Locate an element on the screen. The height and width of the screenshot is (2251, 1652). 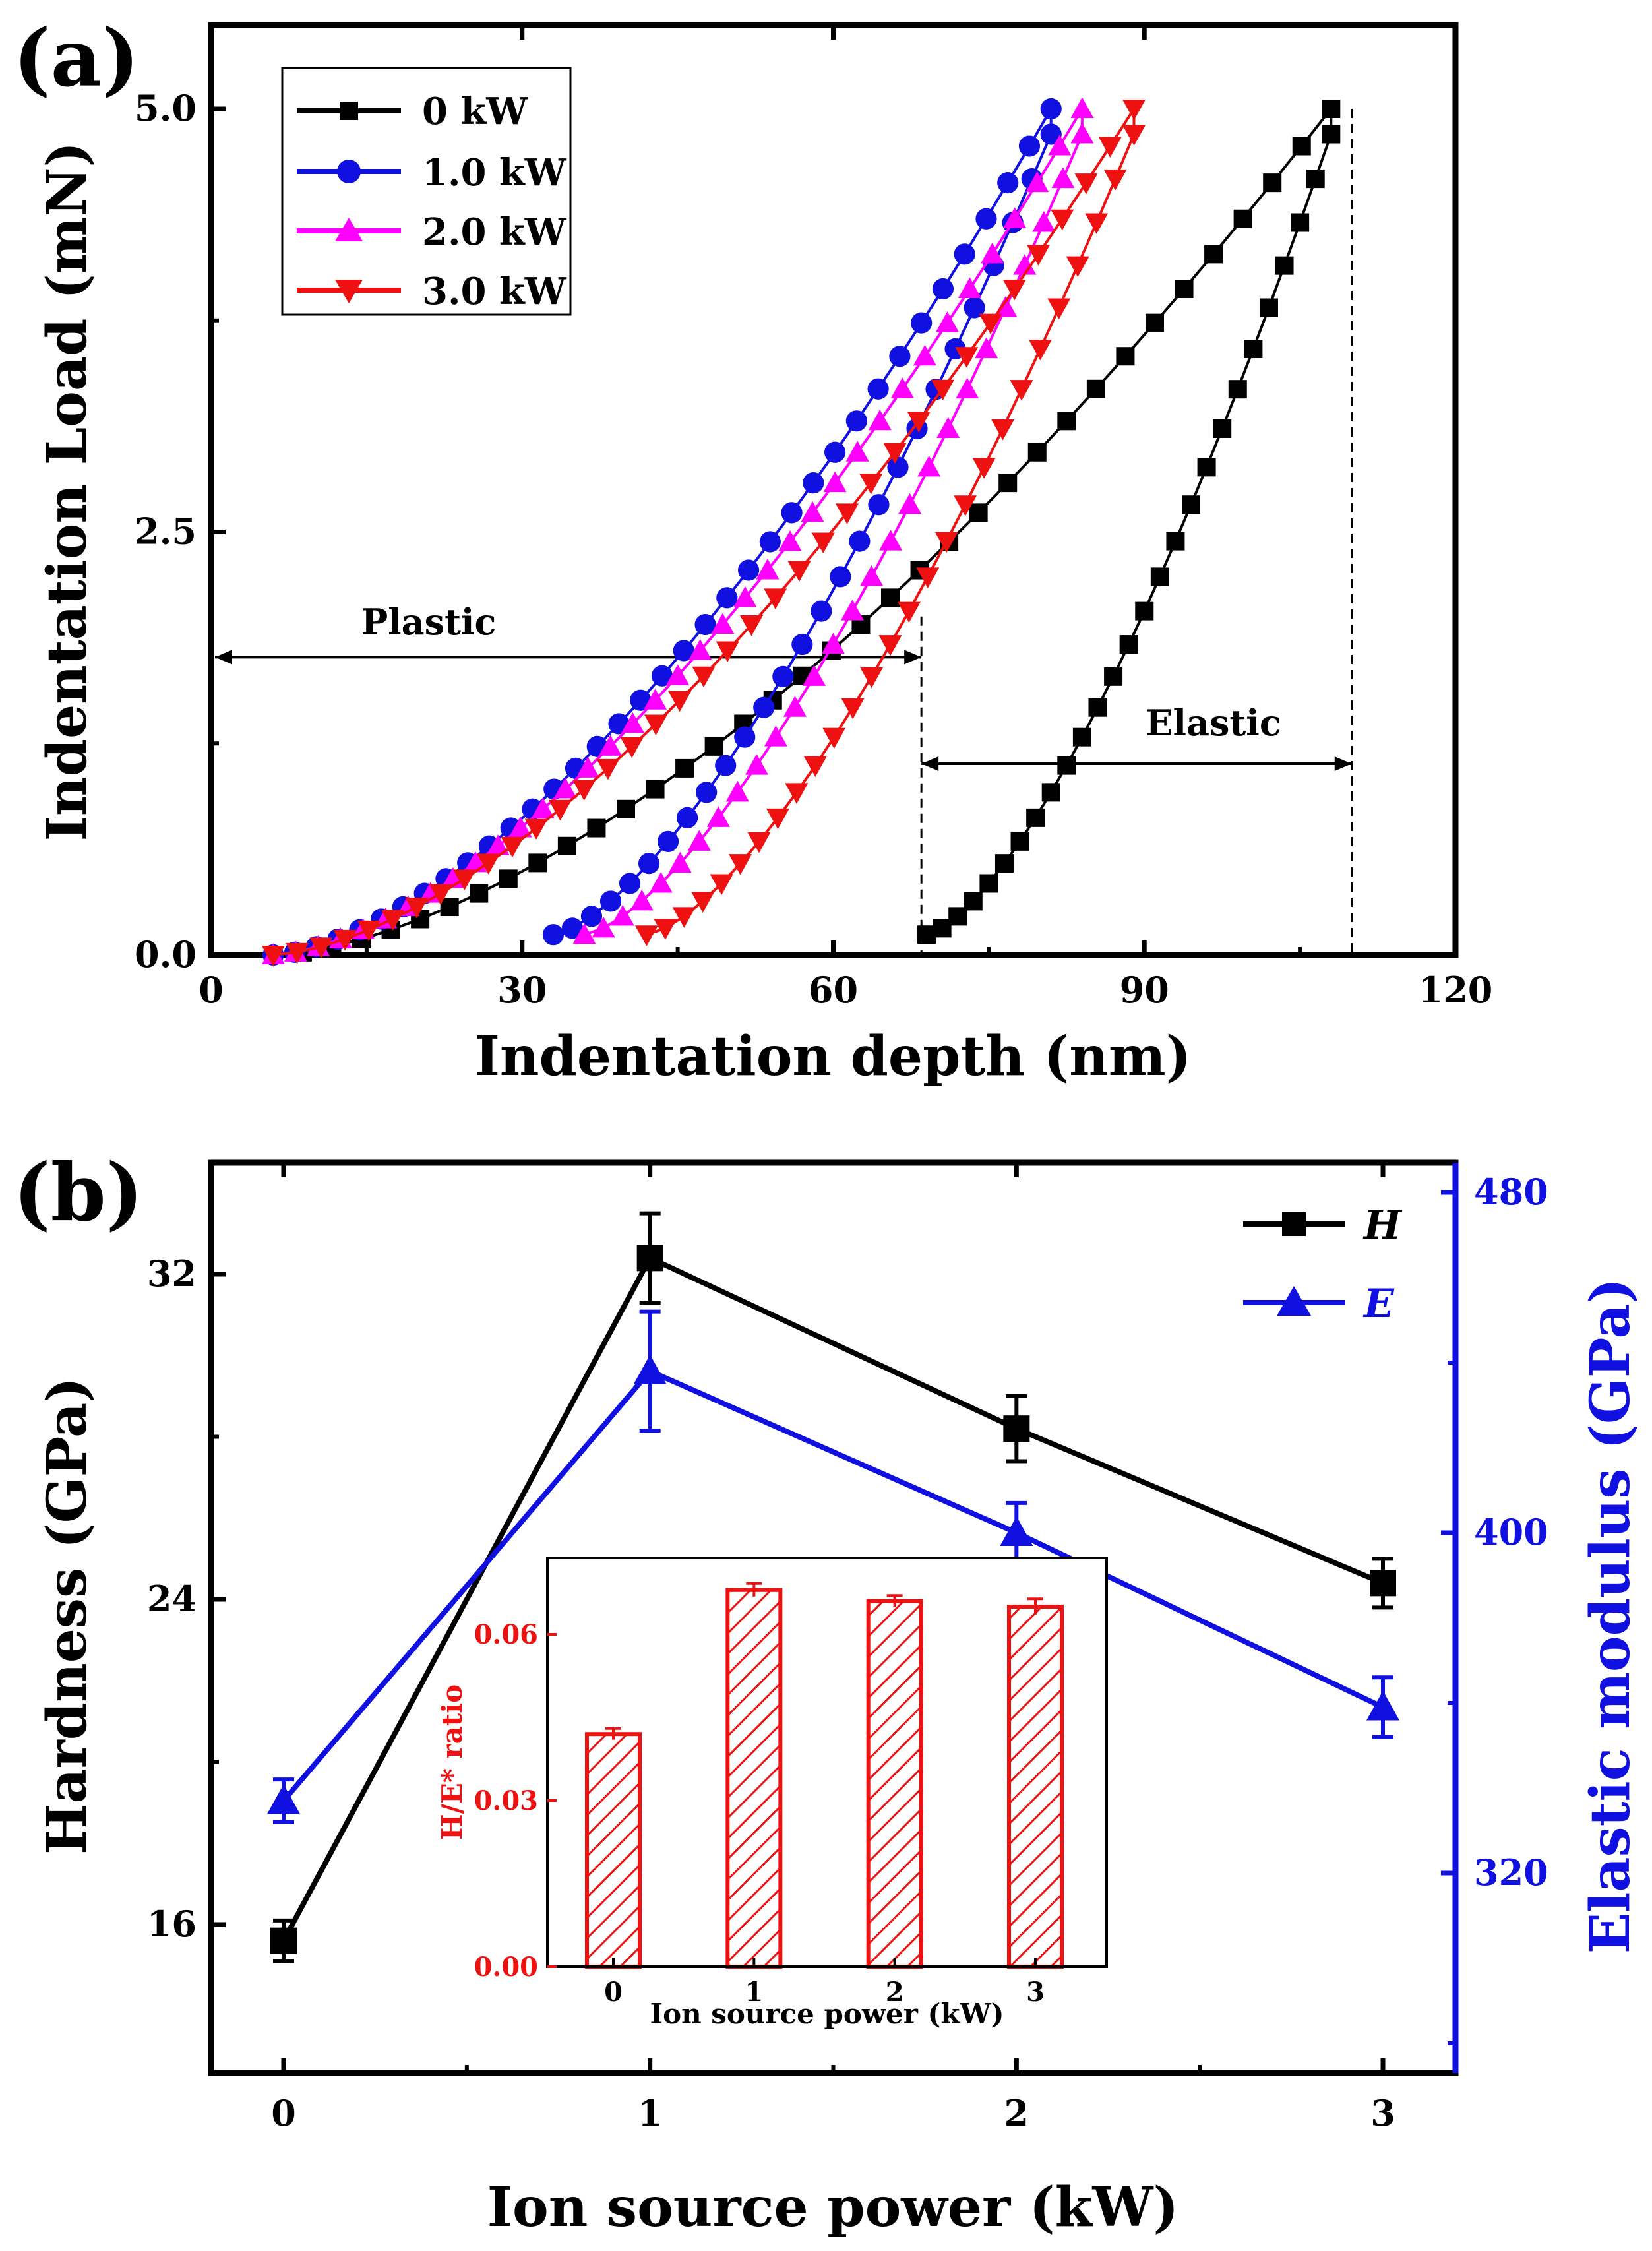
panel-b-x-title: Ion source power (kW) is located at coordinates (833, 2208).